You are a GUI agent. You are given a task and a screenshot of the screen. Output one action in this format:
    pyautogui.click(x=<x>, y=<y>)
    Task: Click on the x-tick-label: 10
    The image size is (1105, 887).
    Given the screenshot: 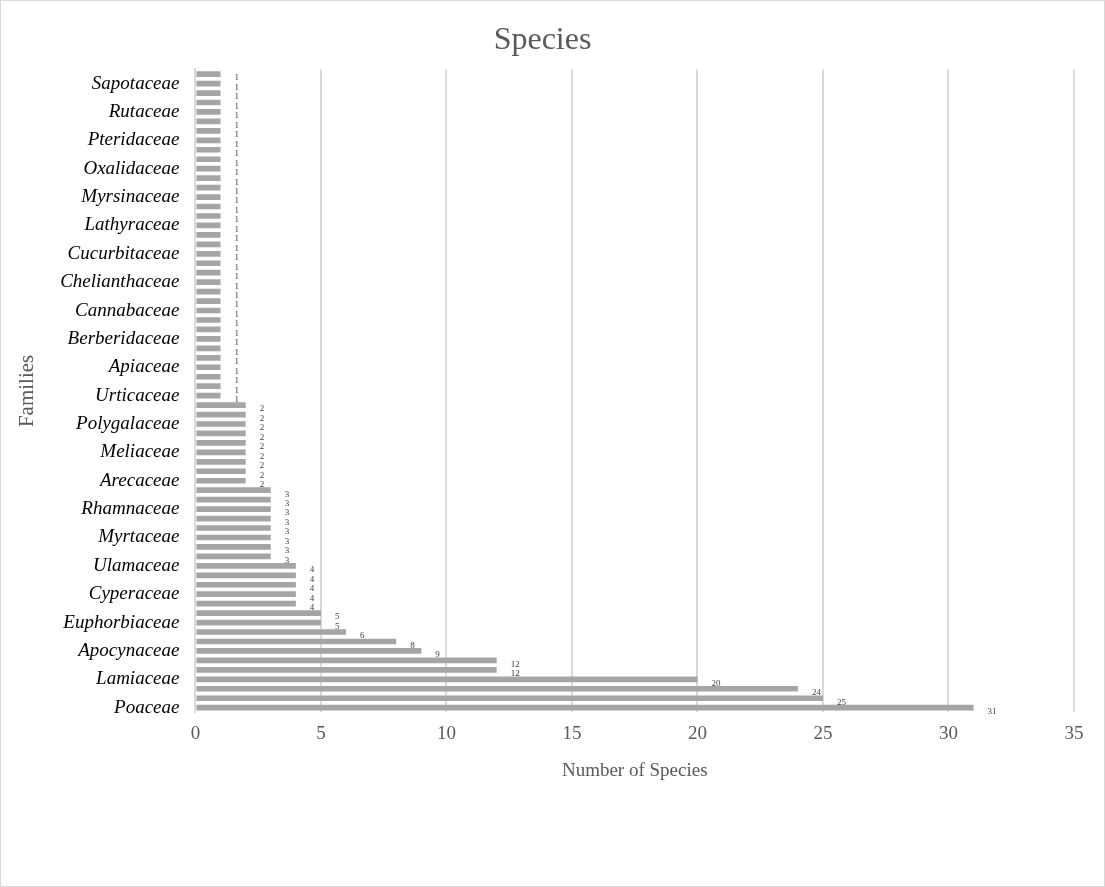 What is the action you would take?
    pyautogui.click(x=446, y=732)
    